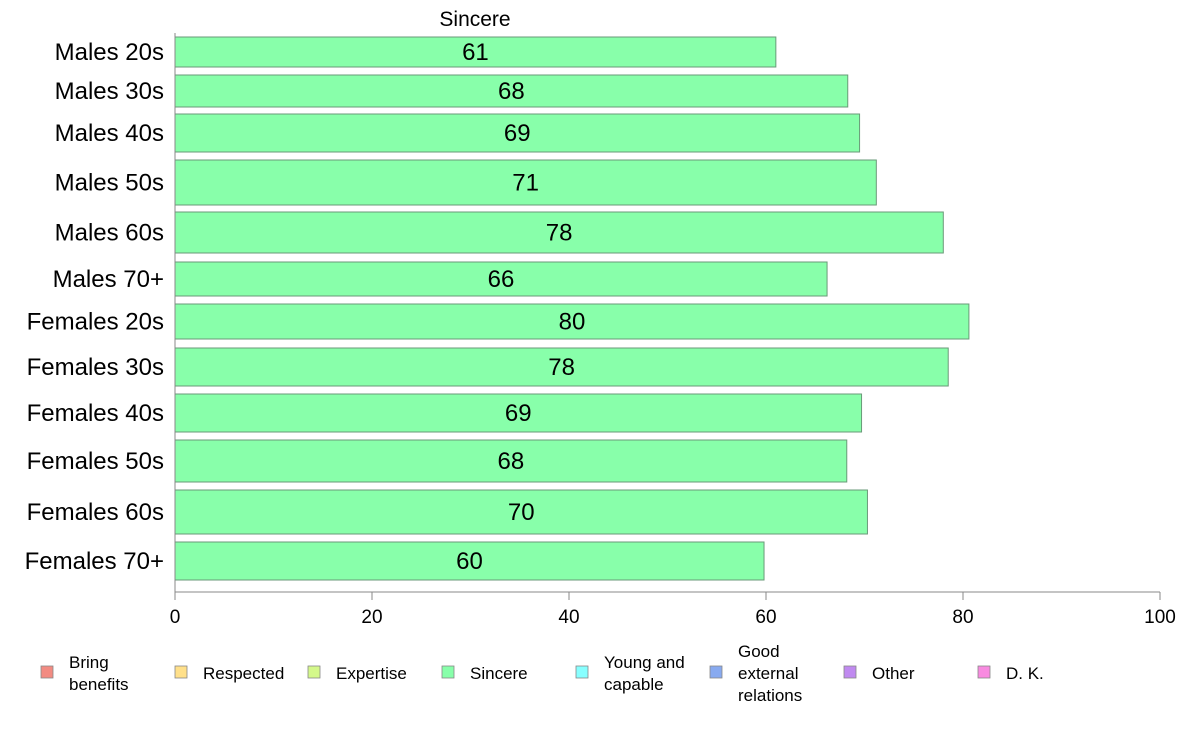 The image size is (1188, 736). I want to click on legend-item: D. K., so click(1010, 673).